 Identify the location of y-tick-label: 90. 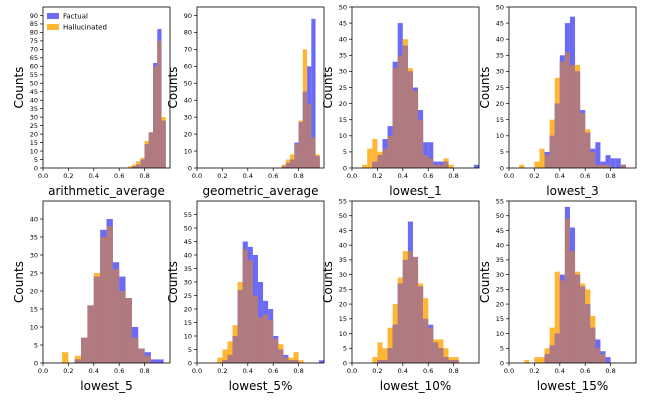
(188, 16).